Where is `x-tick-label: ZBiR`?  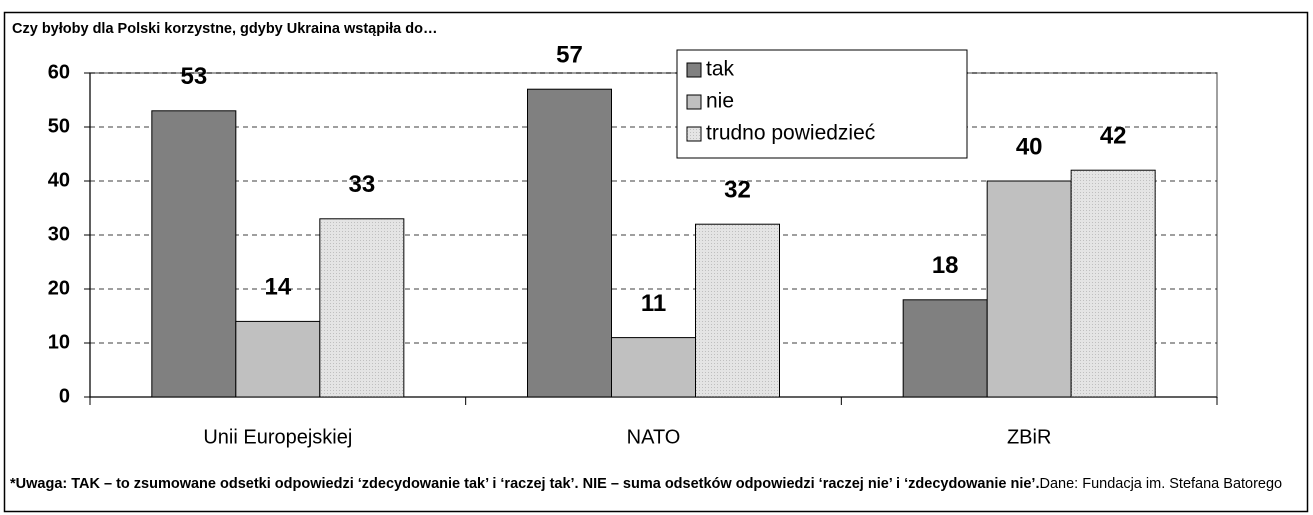 x-tick-label: ZBiR is located at coordinates (1029, 437).